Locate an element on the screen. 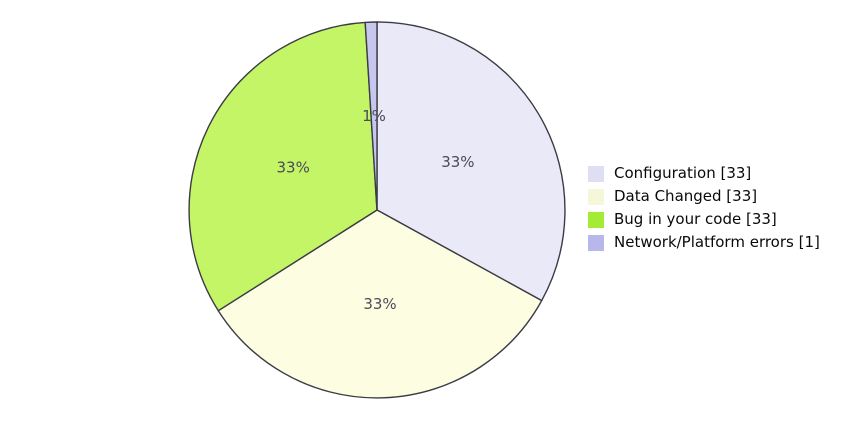  legend-item-data-changed: Data Changed [33] is located at coordinates (704, 196).